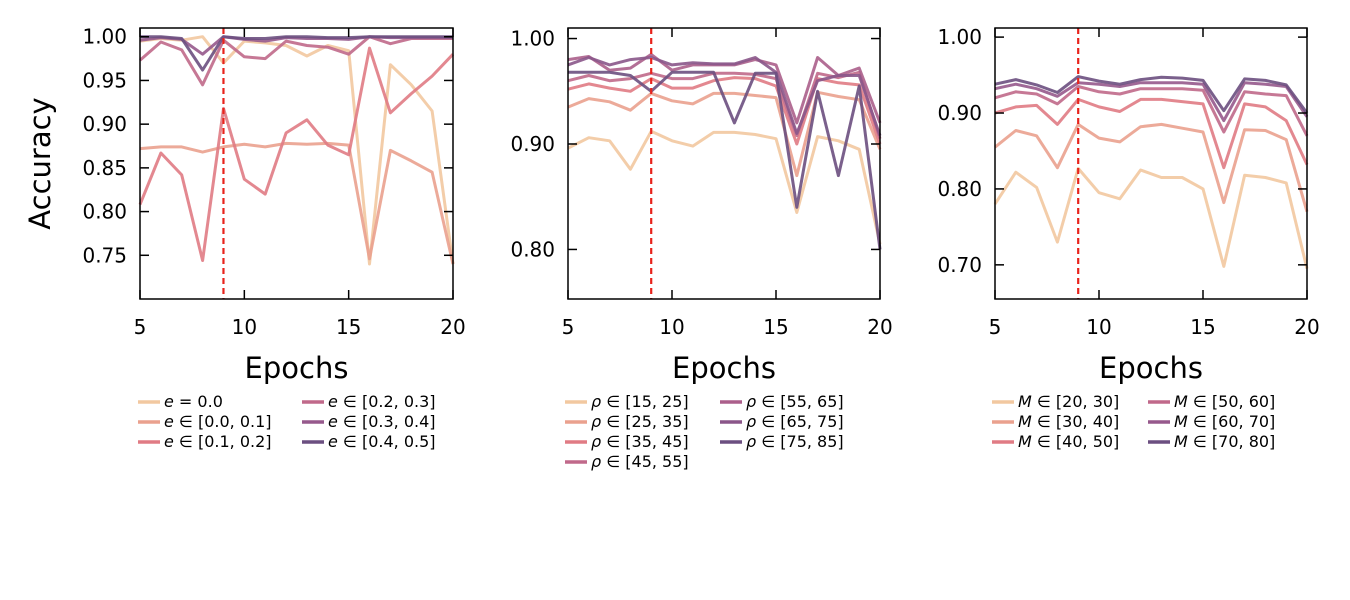 This screenshot has height=600, width=1350. What do you see at coordinates (532, 249) in the screenshot?
I see `y-tick-label-middle-0: 0.80` at bounding box center [532, 249].